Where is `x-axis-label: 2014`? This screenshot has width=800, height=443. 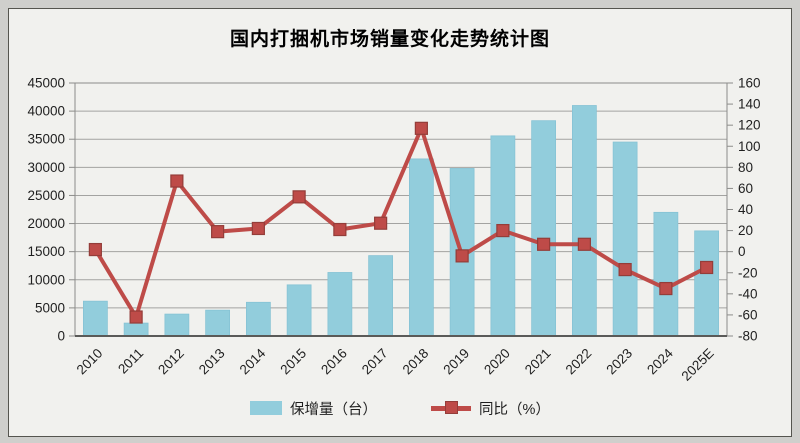
x-axis-label: 2014 is located at coordinates (253, 361).